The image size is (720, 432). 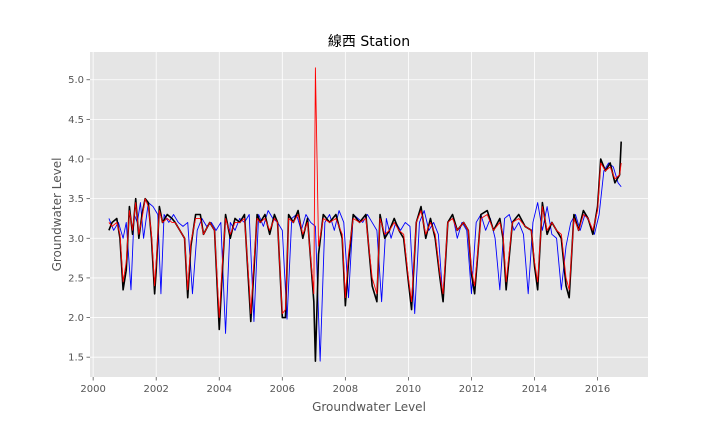 I want to click on x-axis-ticks: 2000 2002 2004 2006 2008 2010 2012 2014 2016, so click(x=345, y=386).